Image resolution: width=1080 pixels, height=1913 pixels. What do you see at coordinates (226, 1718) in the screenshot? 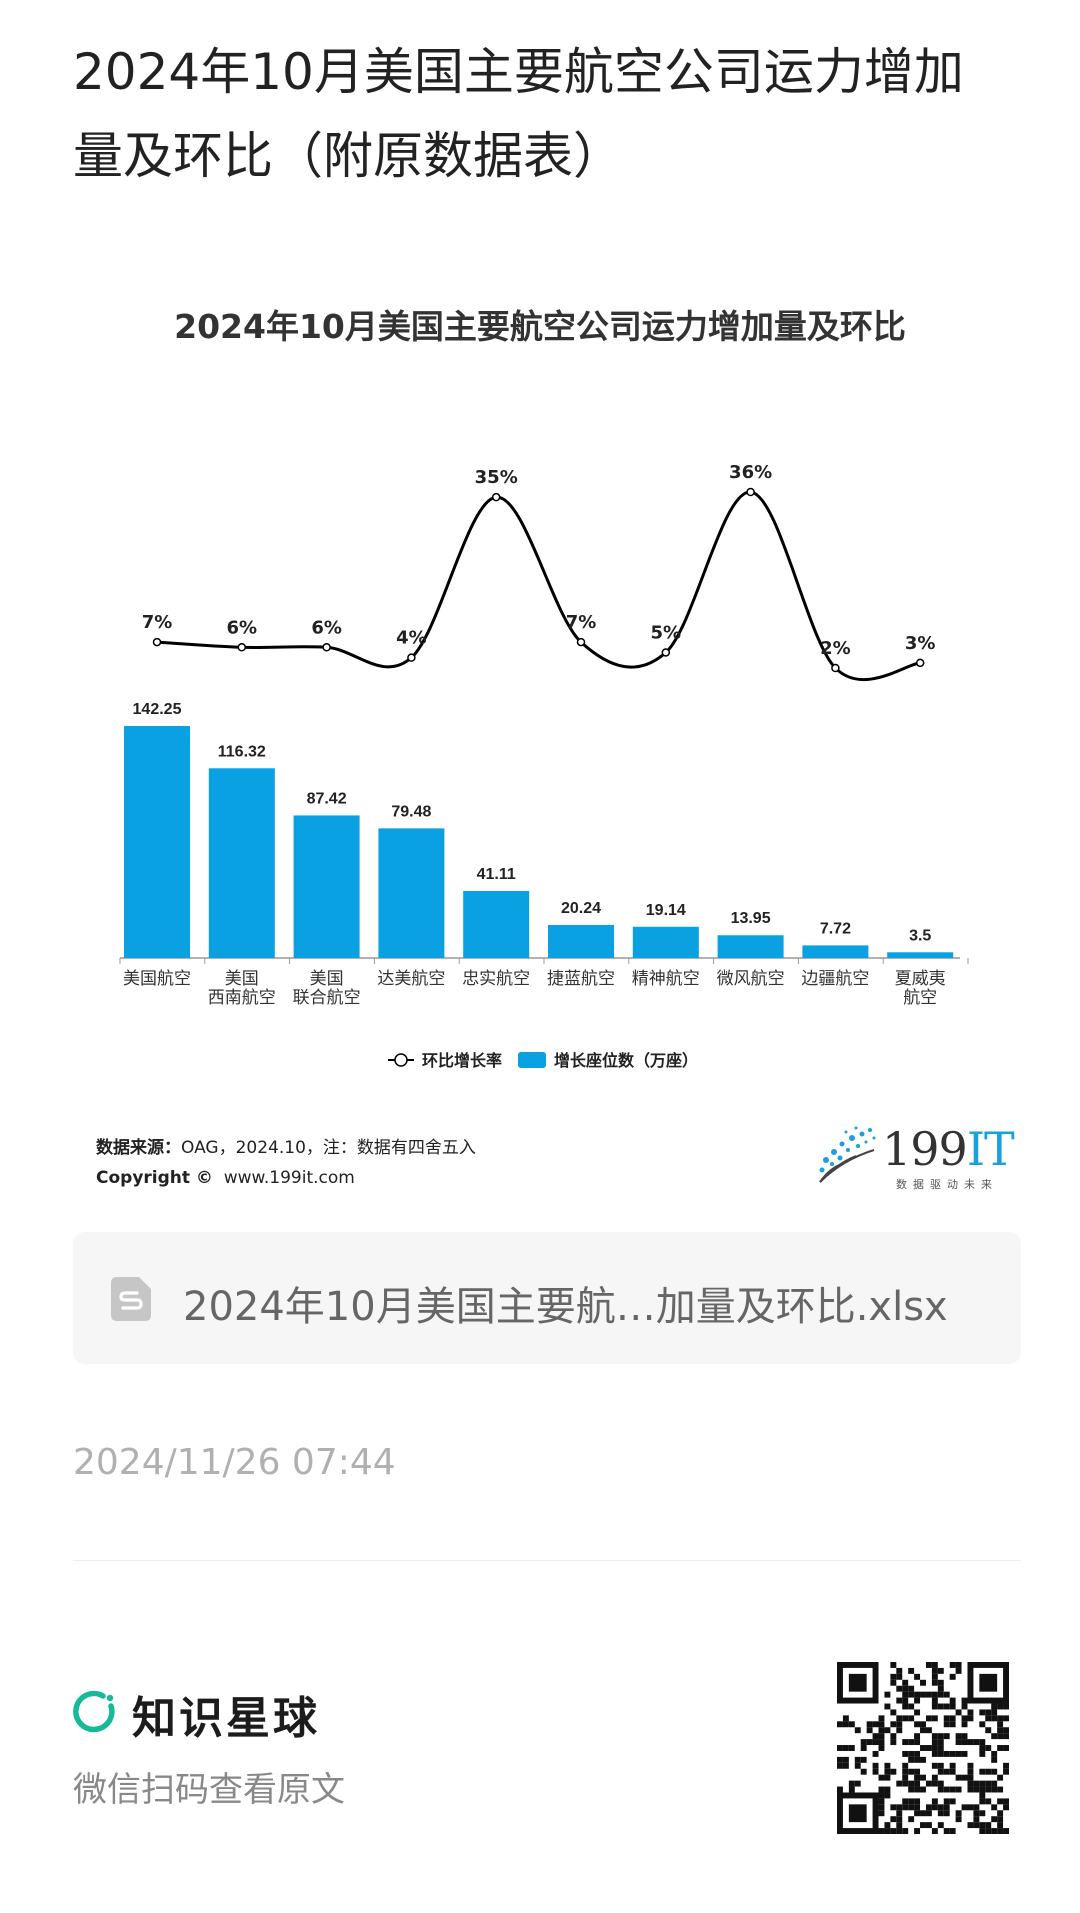
I see `app-name: 知识星球` at bounding box center [226, 1718].